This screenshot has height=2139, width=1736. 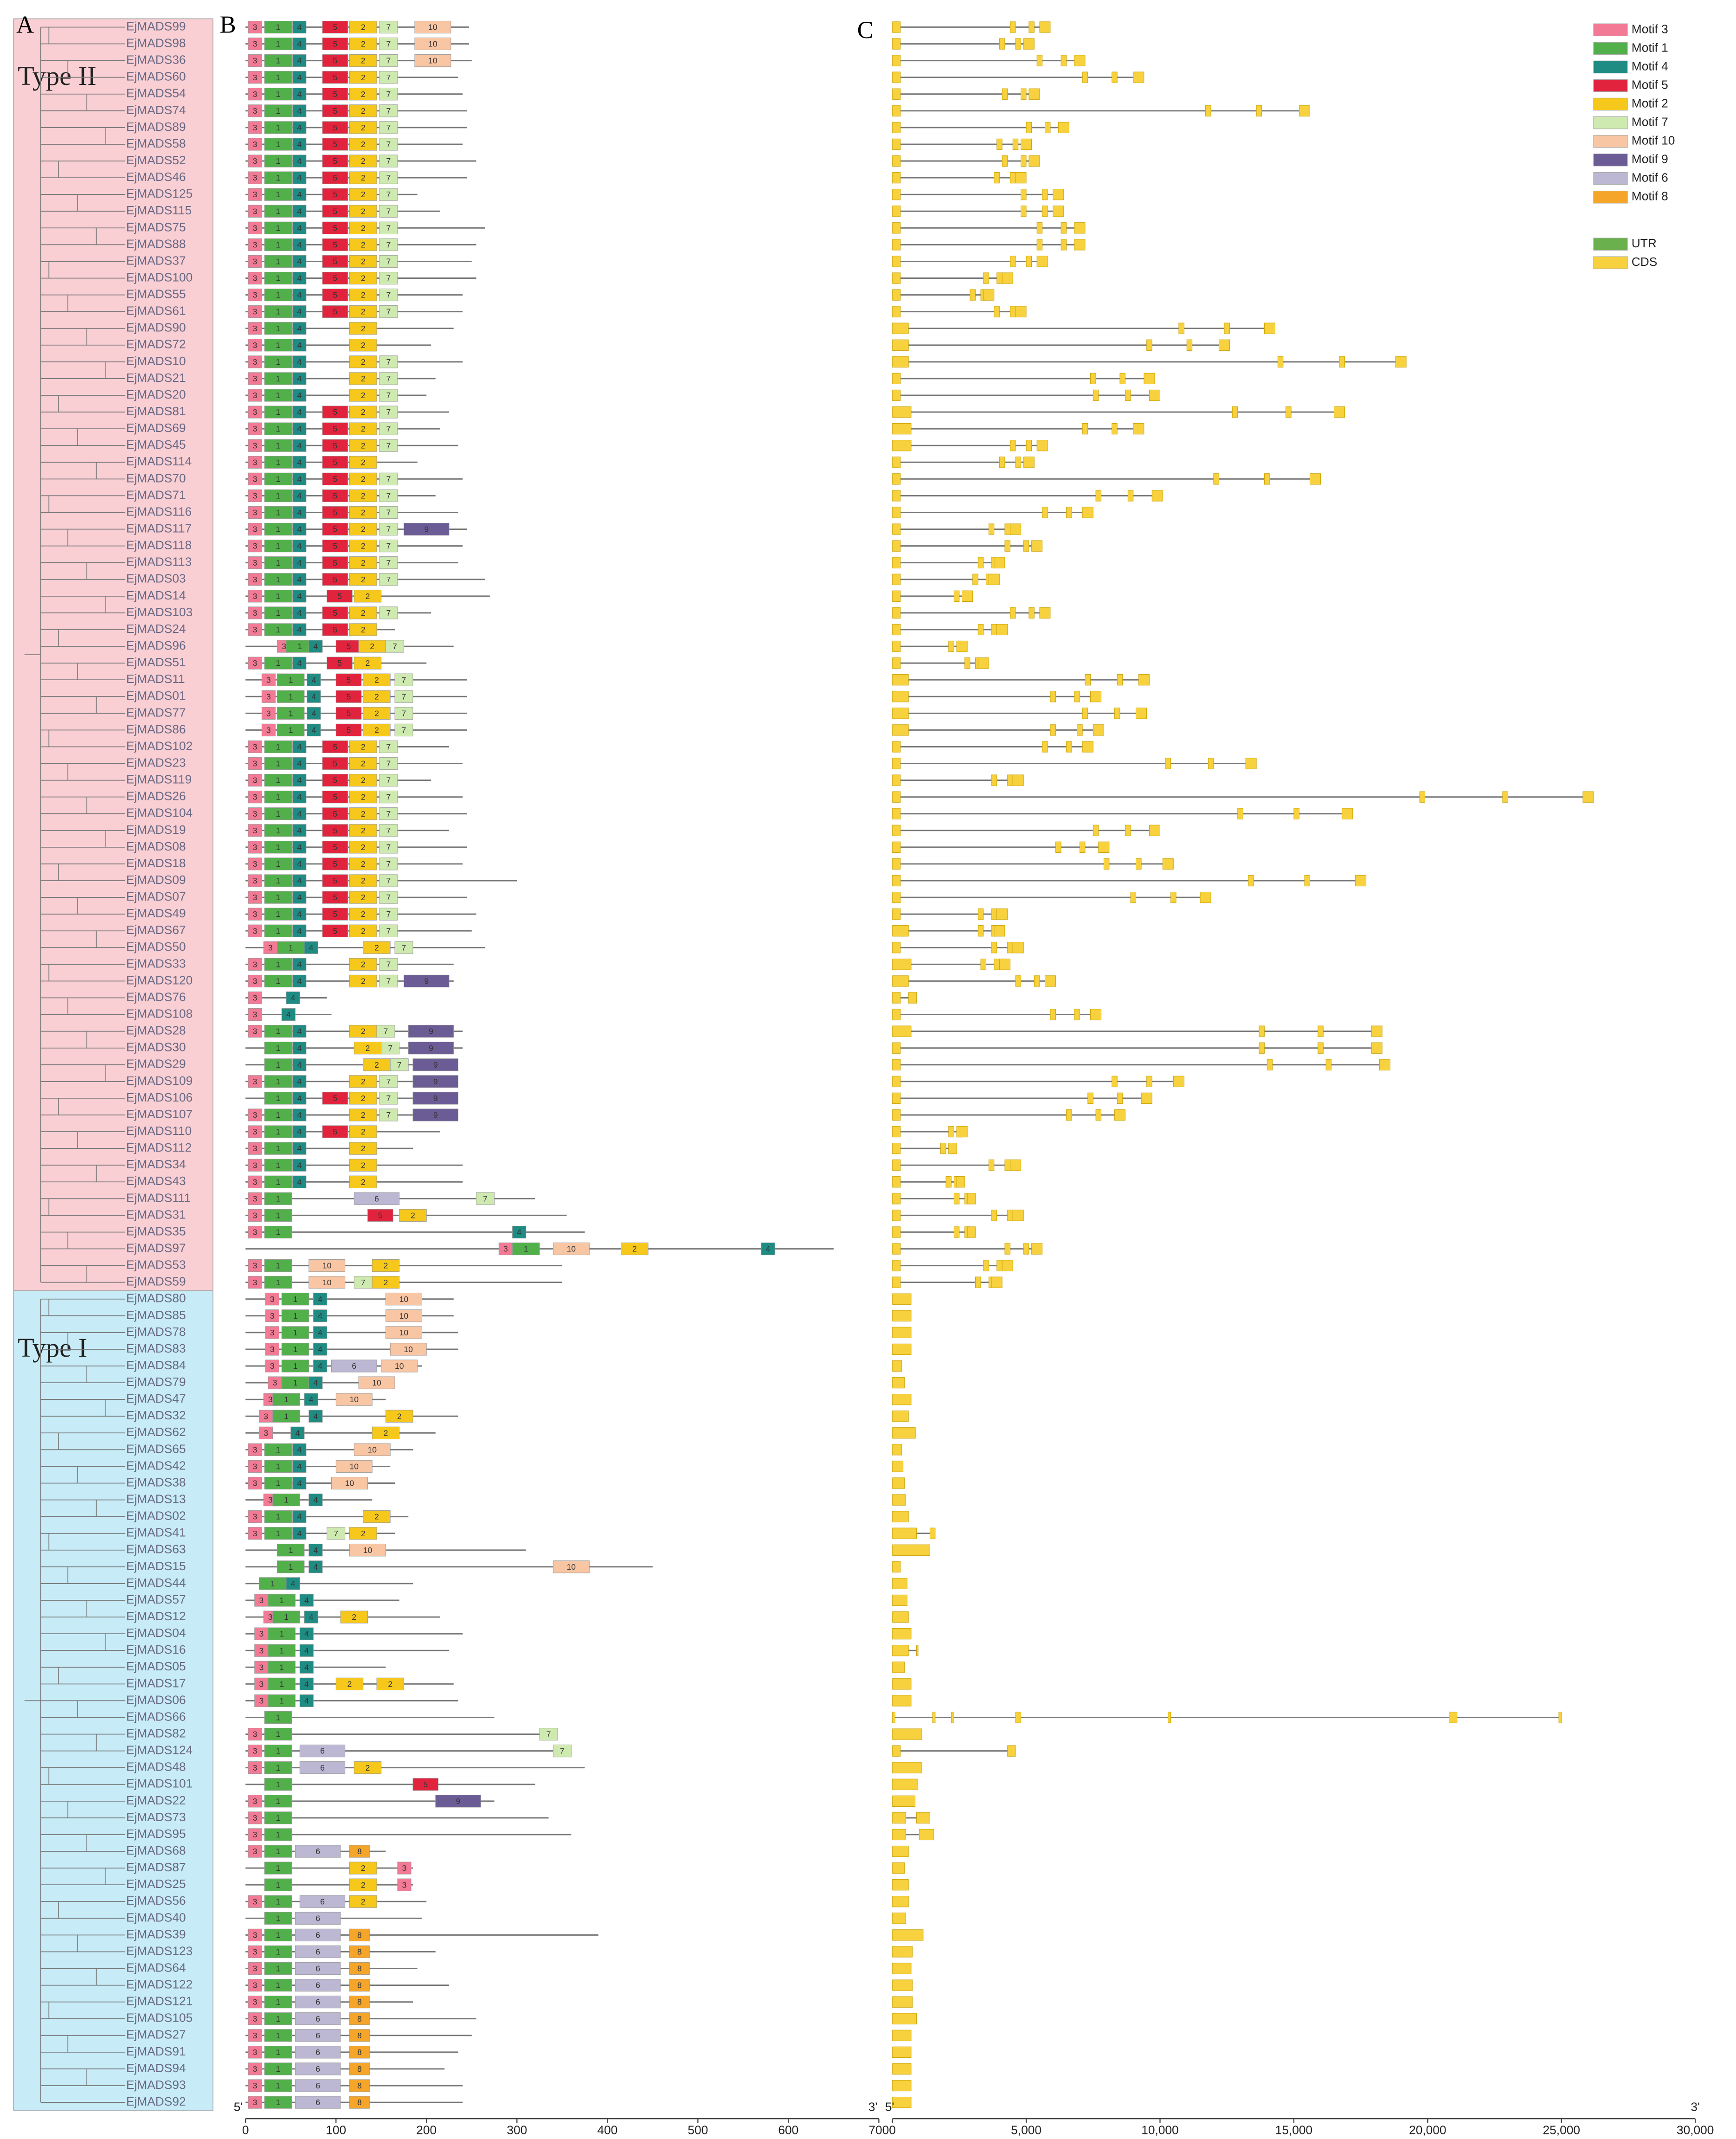 I want to click on gene-name: EjMADS98, so click(x=156, y=43).